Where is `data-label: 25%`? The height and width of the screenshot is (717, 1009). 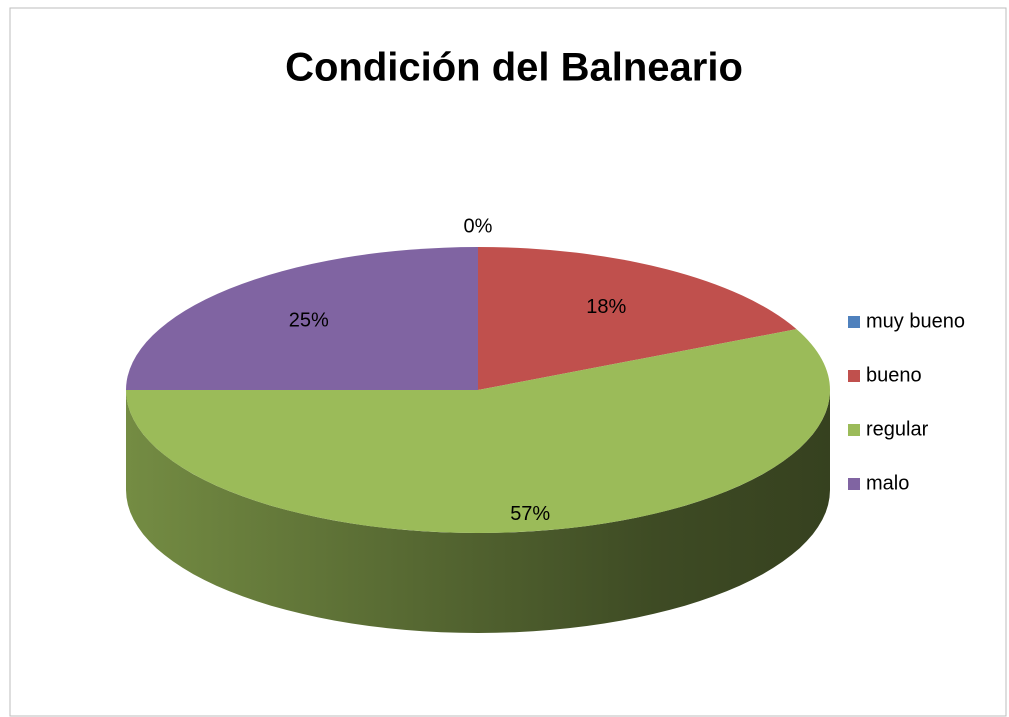
data-label: 25% is located at coordinates (309, 321).